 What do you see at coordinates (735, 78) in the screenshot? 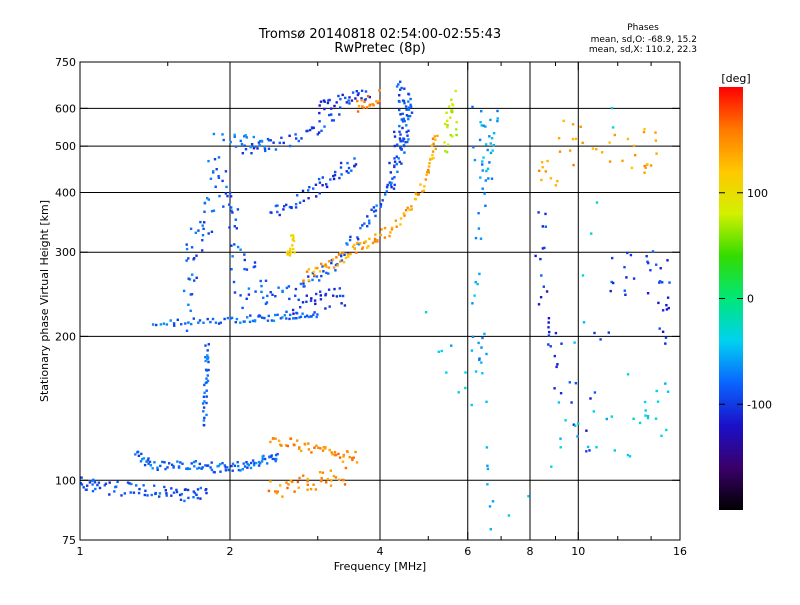
I see `colorbar-label: [deg]` at bounding box center [735, 78].